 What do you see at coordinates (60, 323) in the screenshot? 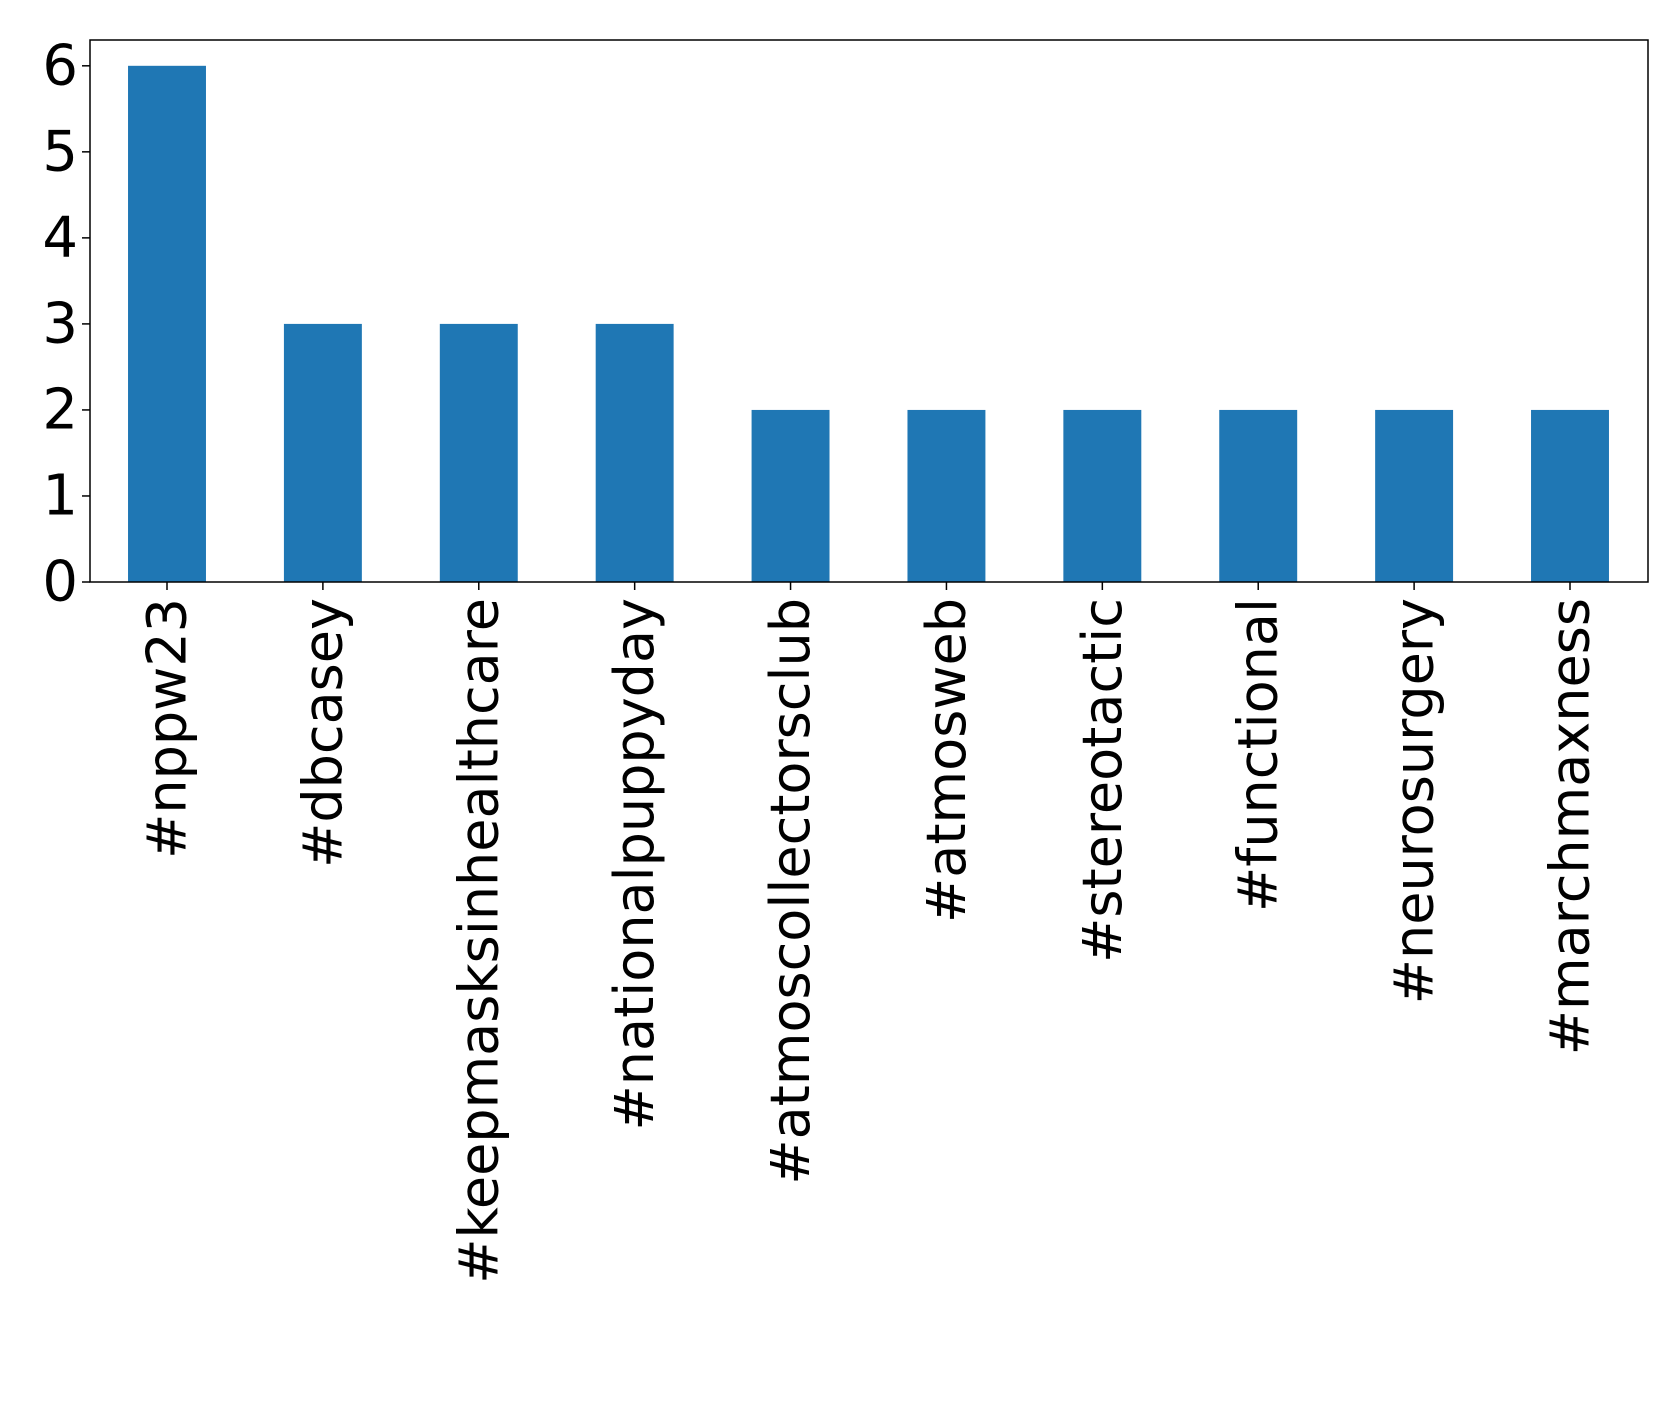
I see `y-tick-label: 3` at bounding box center [60, 323].